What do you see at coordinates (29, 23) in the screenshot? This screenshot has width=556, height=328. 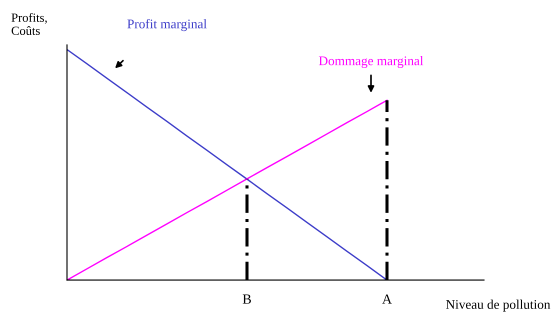 I see `y-axis-title: Profits, Coûts` at bounding box center [29, 23].